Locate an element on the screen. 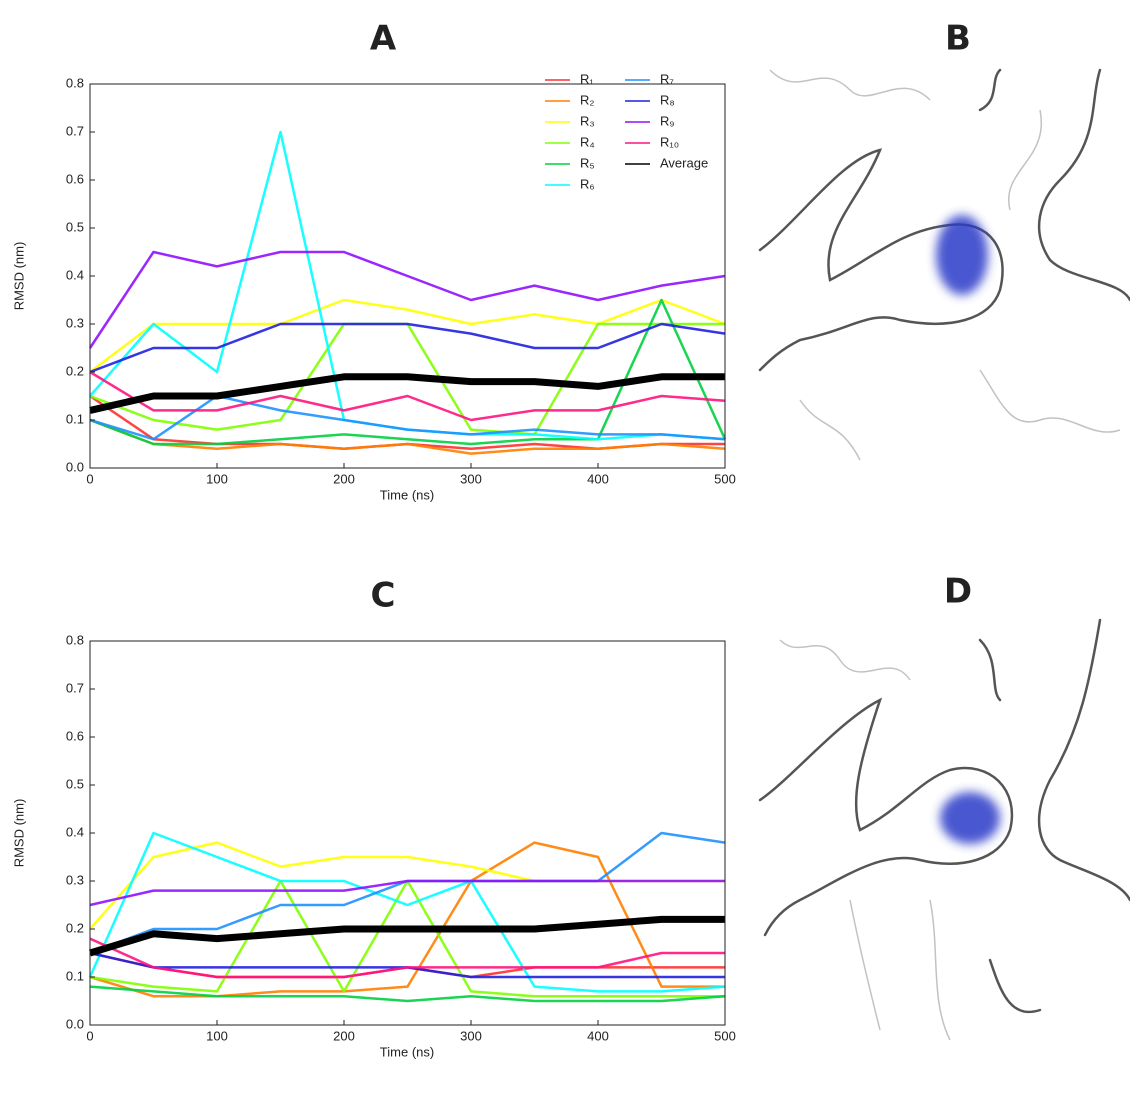  structure-image-d: D is located at coordinates (944, 806).